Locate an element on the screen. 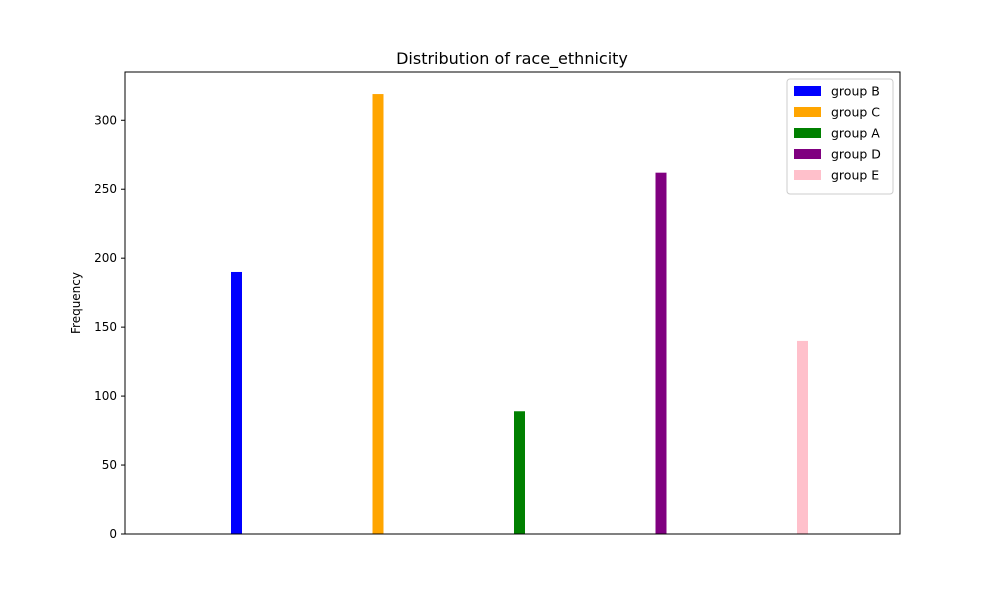 This screenshot has width=1000, height=605. legend-label: group C is located at coordinates (855, 112).